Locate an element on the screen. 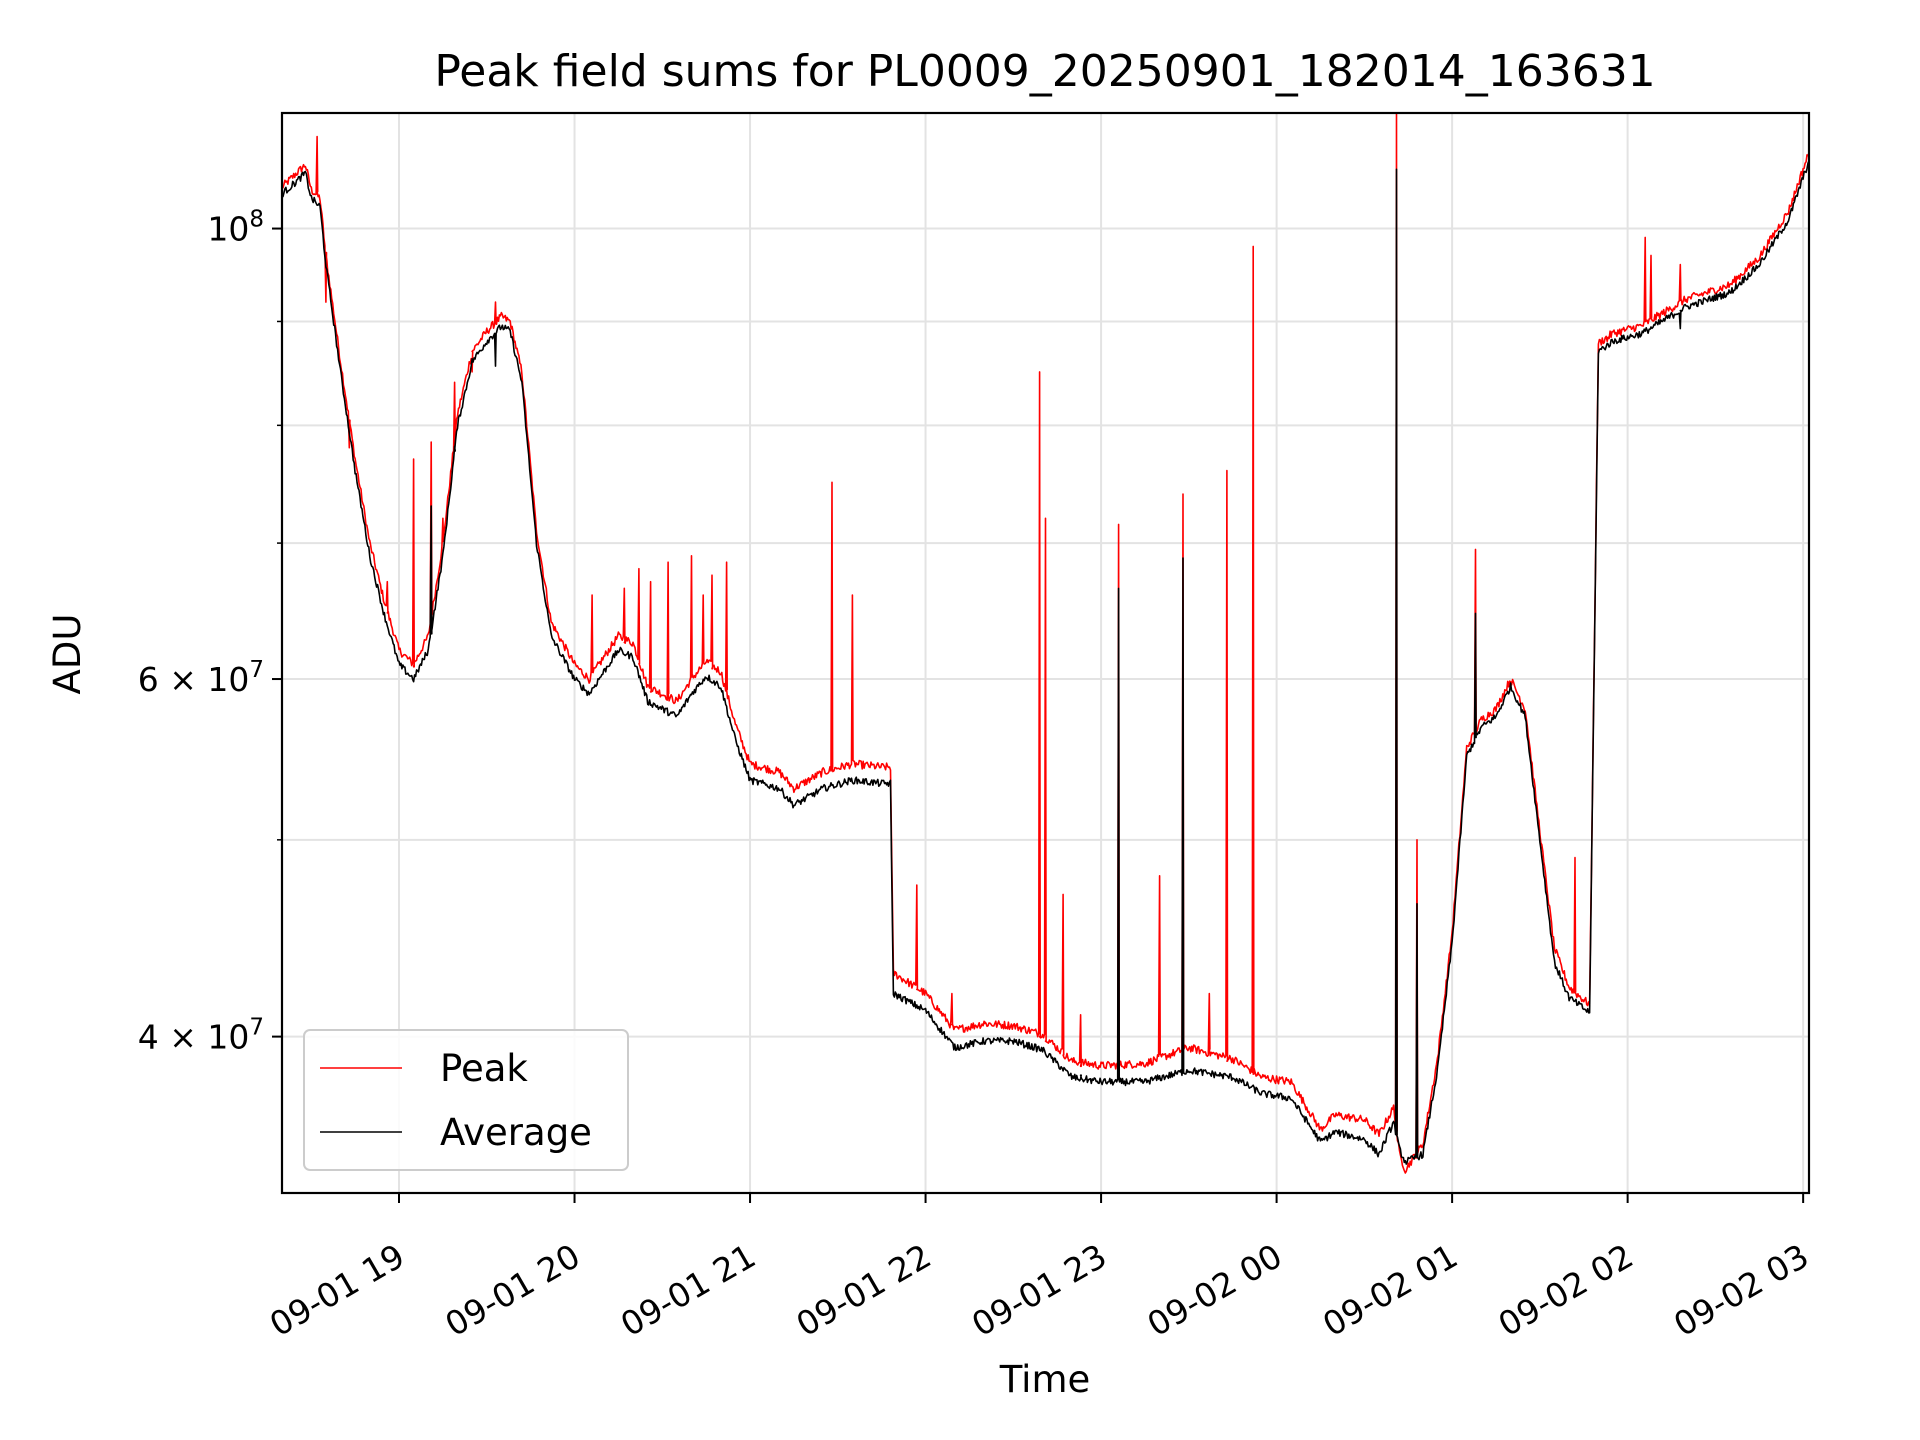 Image resolution: width=1920 pixels, height=1440 pixels. x-axis-label: Time is located at coordinates (1045, 1379).